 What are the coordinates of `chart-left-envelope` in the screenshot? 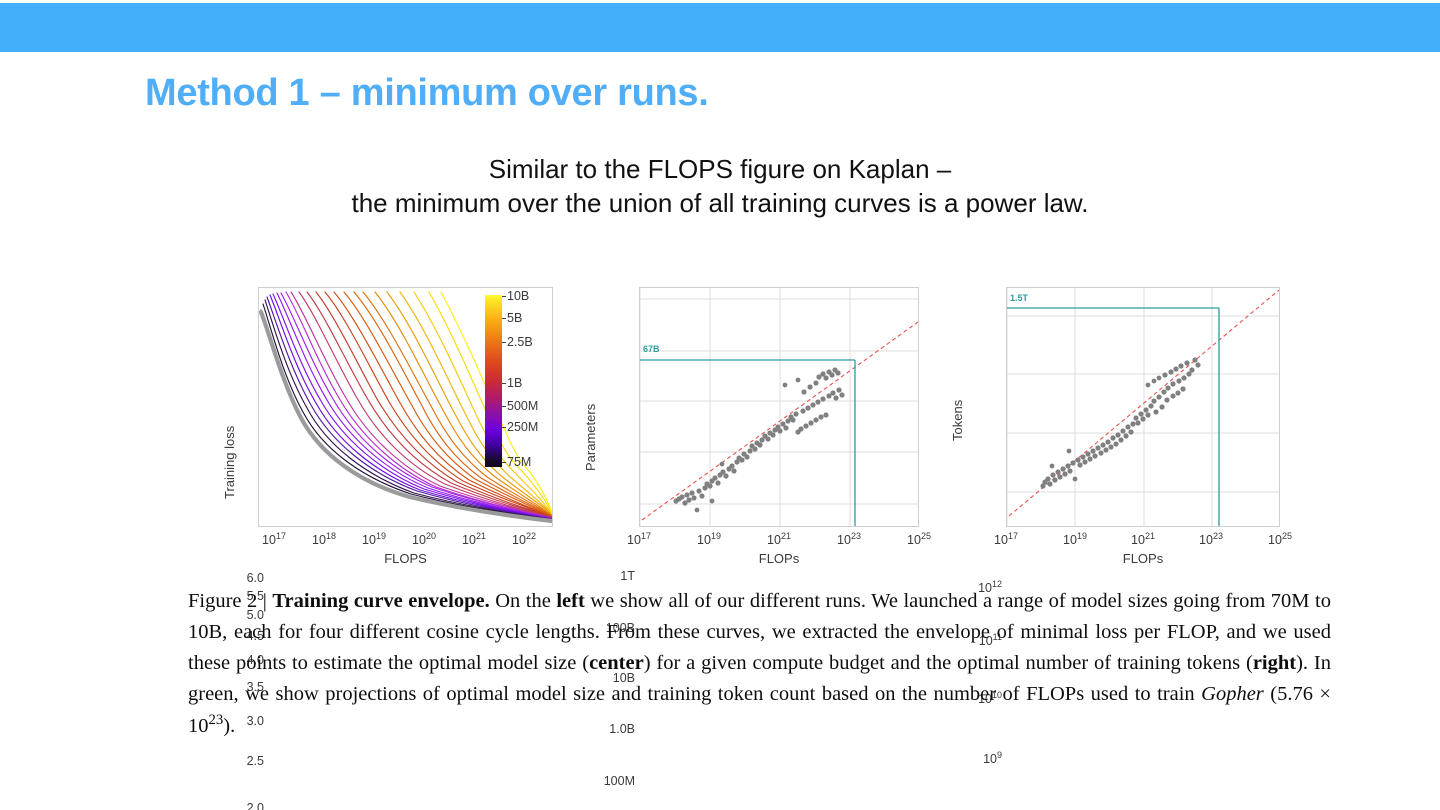 It's located at (405, 416).